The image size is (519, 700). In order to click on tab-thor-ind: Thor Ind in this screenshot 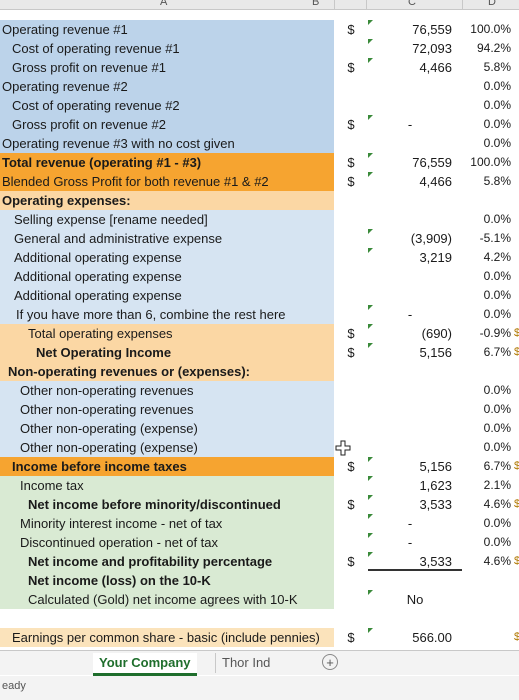, I will do `click(245, 663)`.